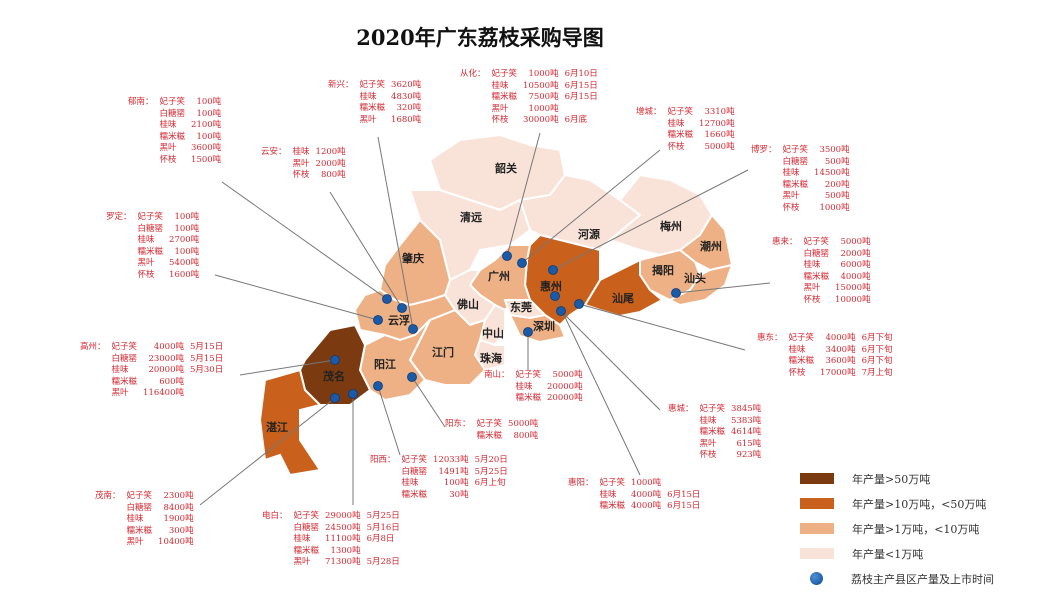 This screenshot has width=1050, height=597. I want to click on legend-item: 年产量>10万吨，<50万吨, so click(897, 503).